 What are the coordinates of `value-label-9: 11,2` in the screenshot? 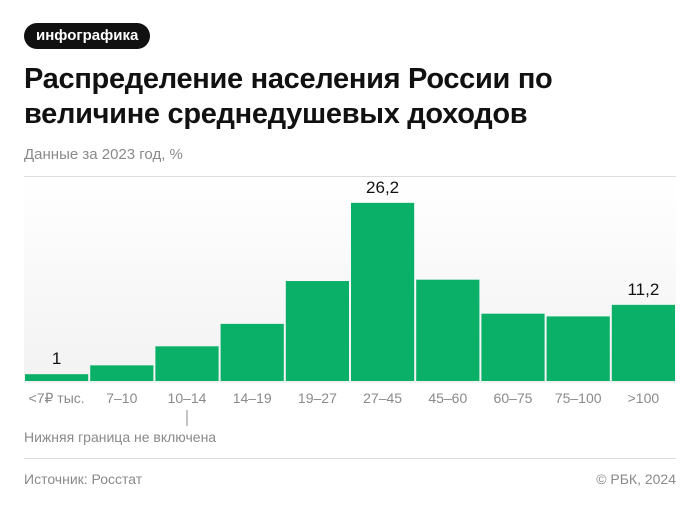 It's located at (643, 289).